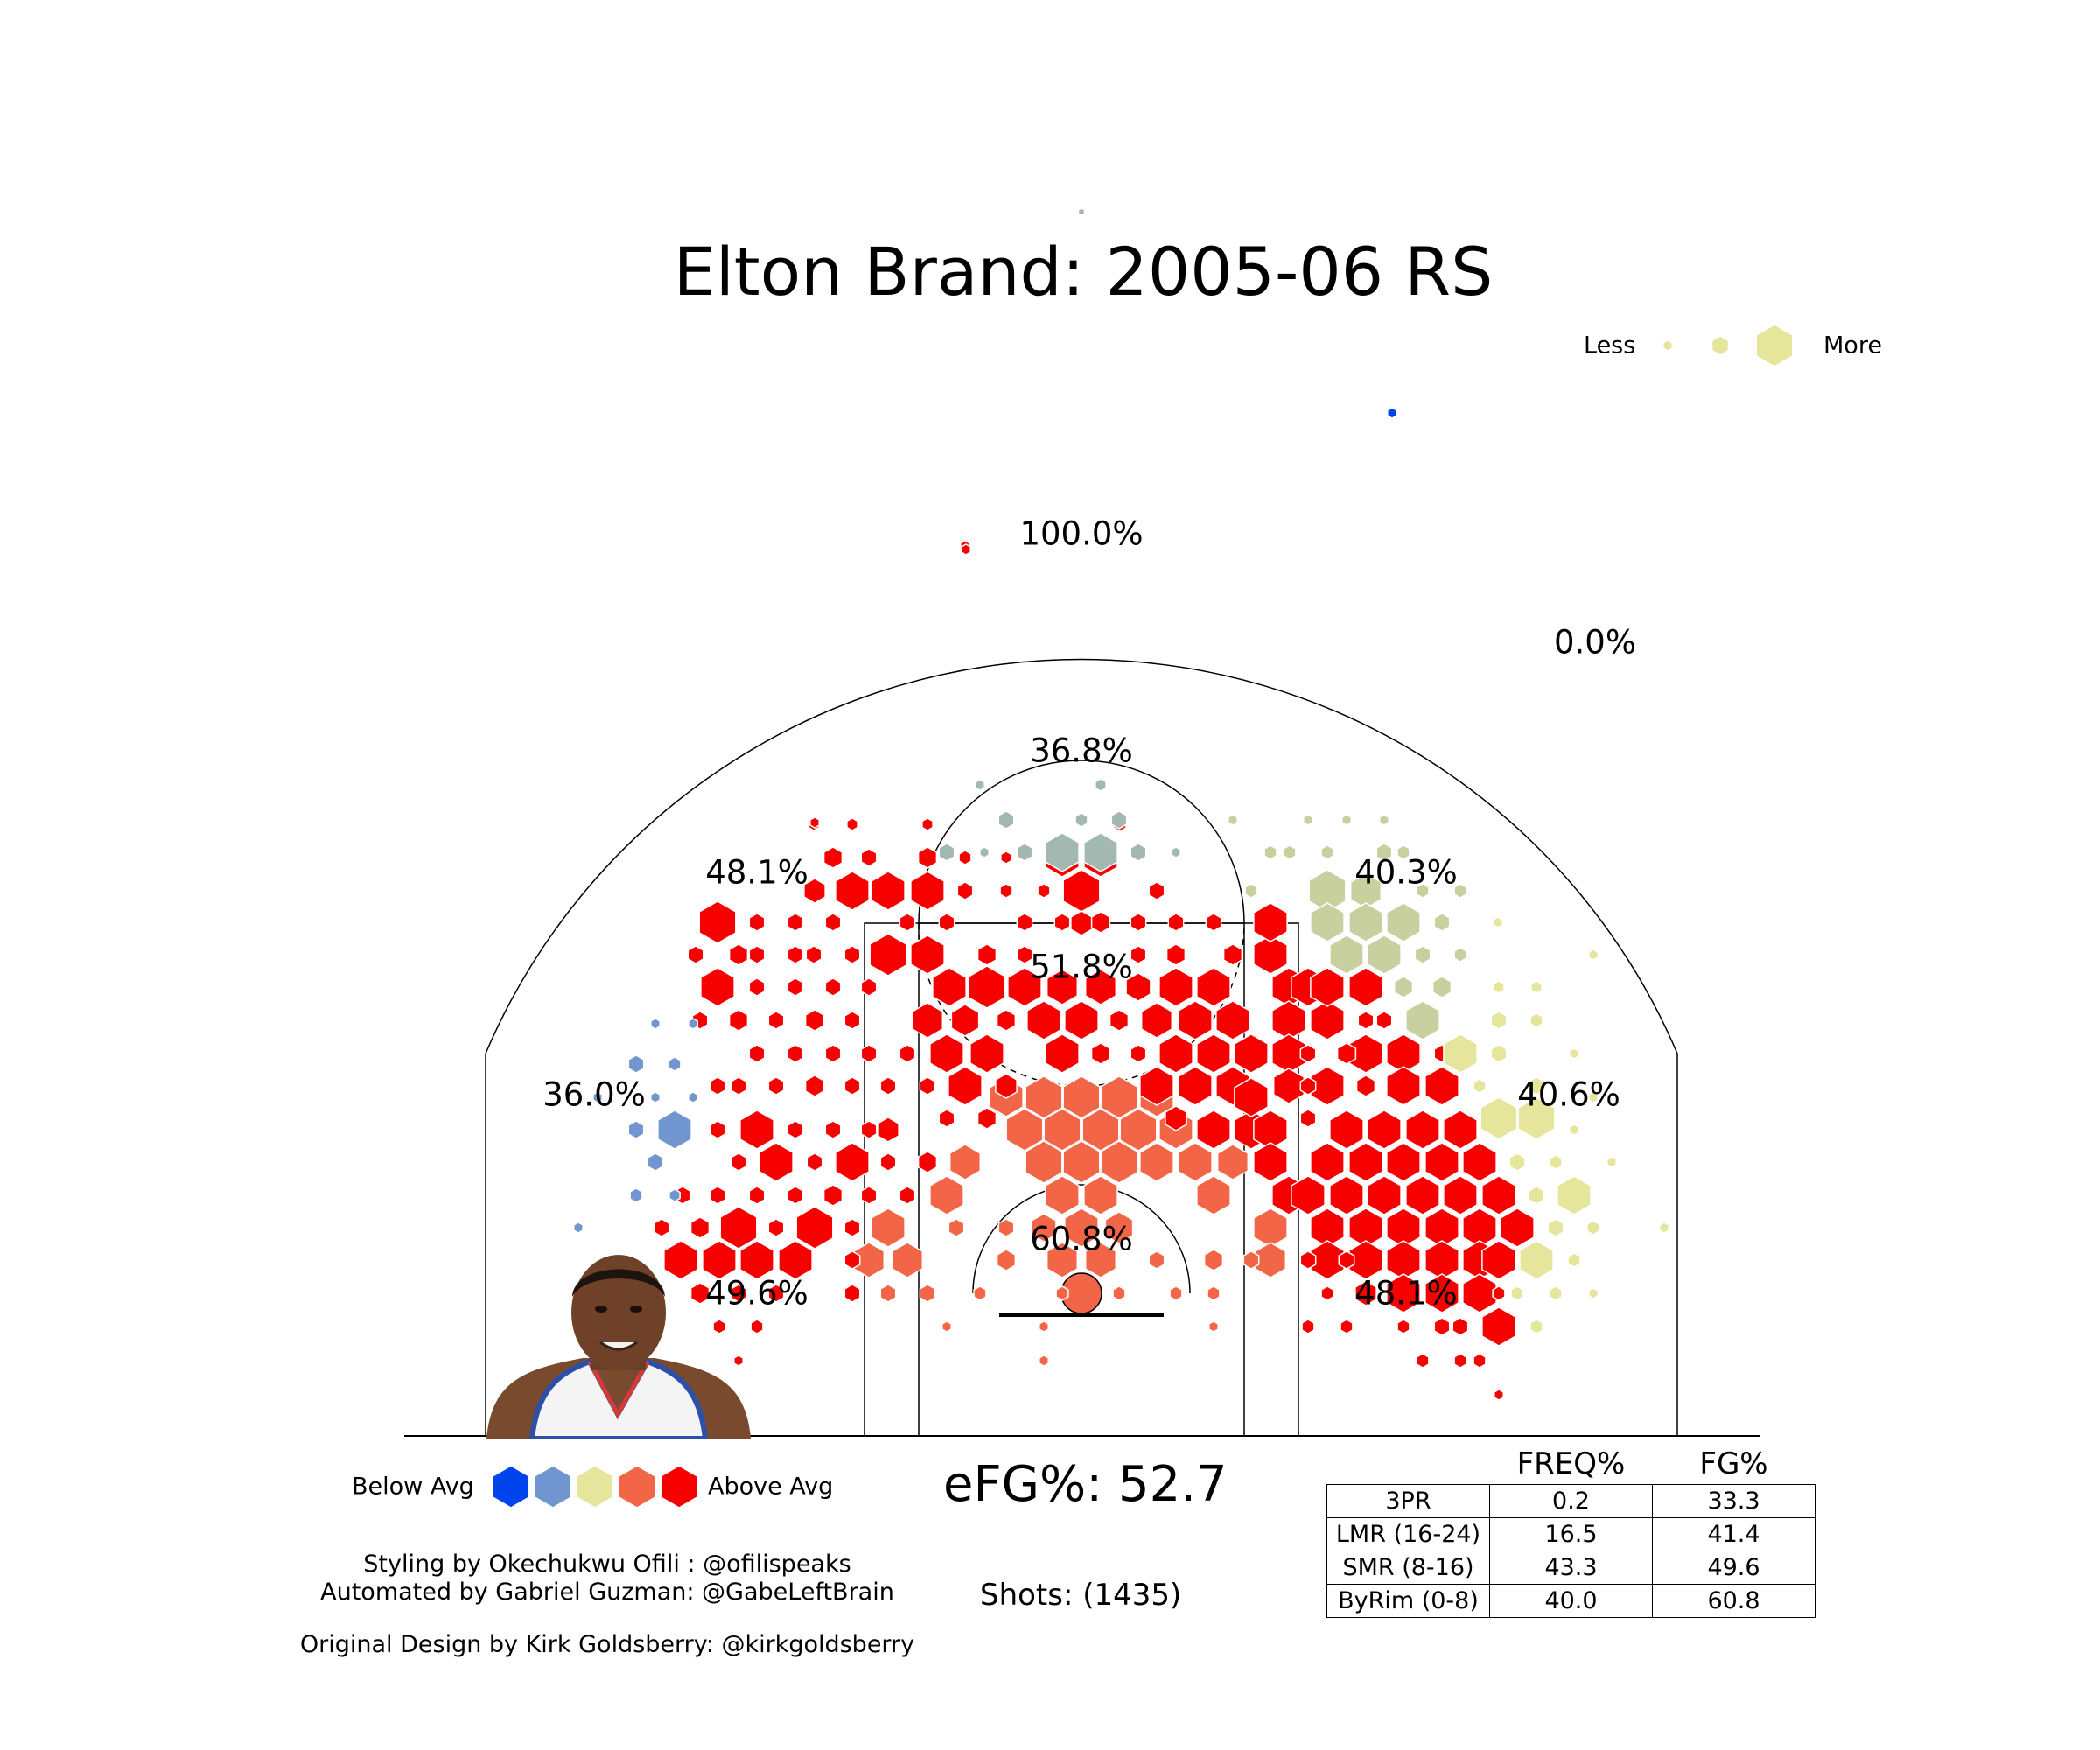  I want to click on color-legend-above: Above Avg, so click(771, 1487).